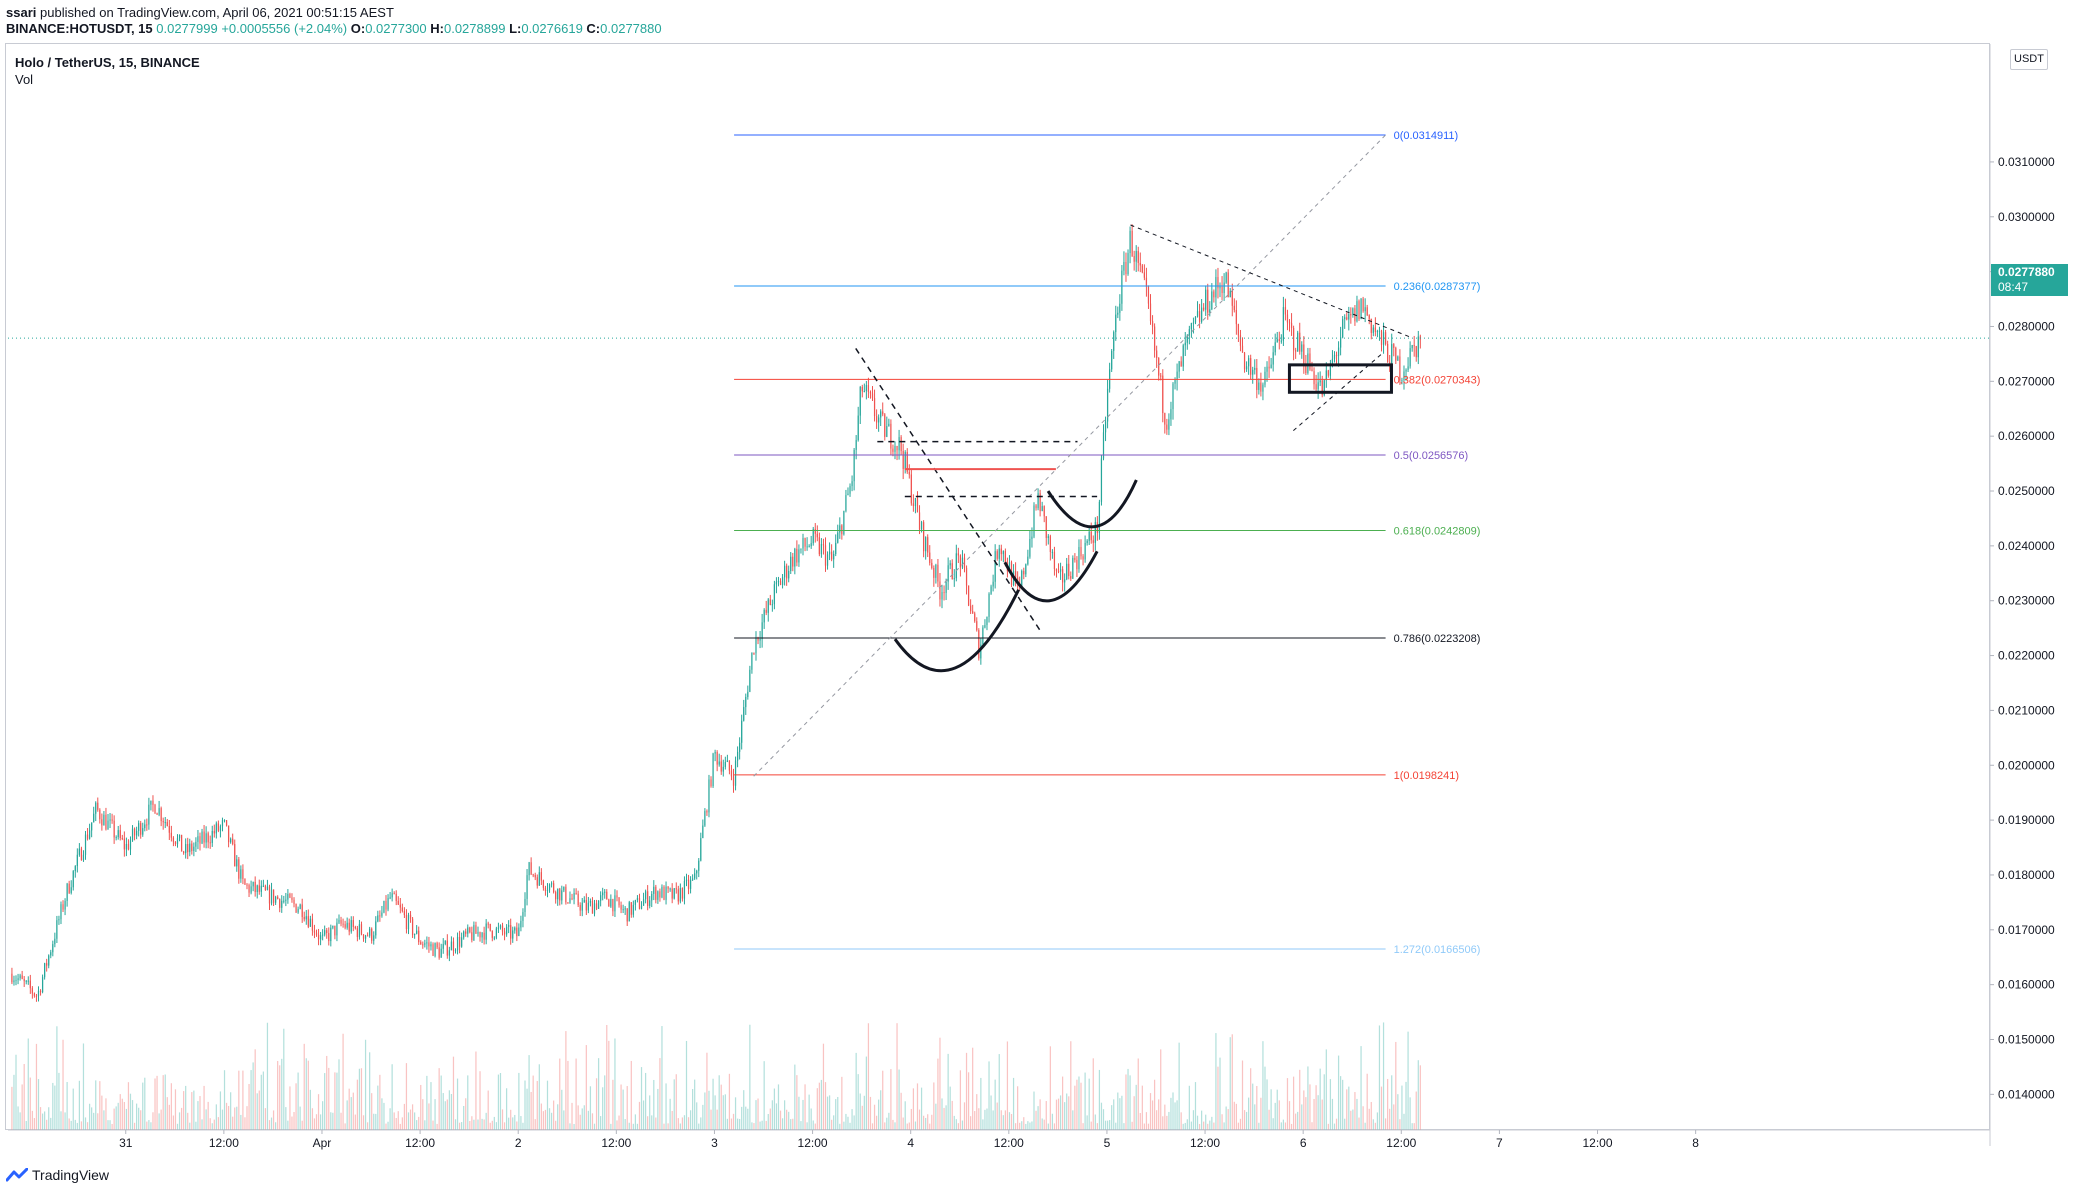 This screenshot has width=2073, height=1194. Describe the element at coordinates (57, 1175) in the screenshot. I see `tradingview-brand: TradingView` at that location.